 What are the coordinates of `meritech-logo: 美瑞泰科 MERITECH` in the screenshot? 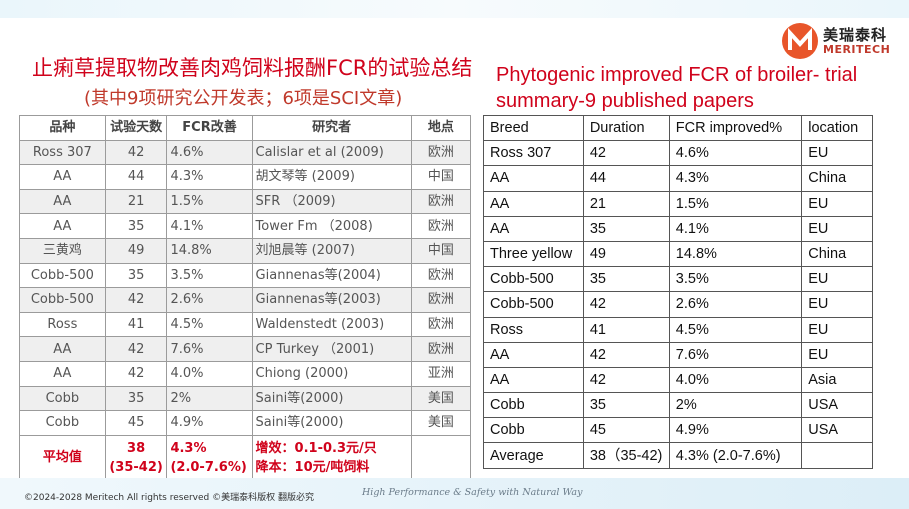 It's located at (845, 42).